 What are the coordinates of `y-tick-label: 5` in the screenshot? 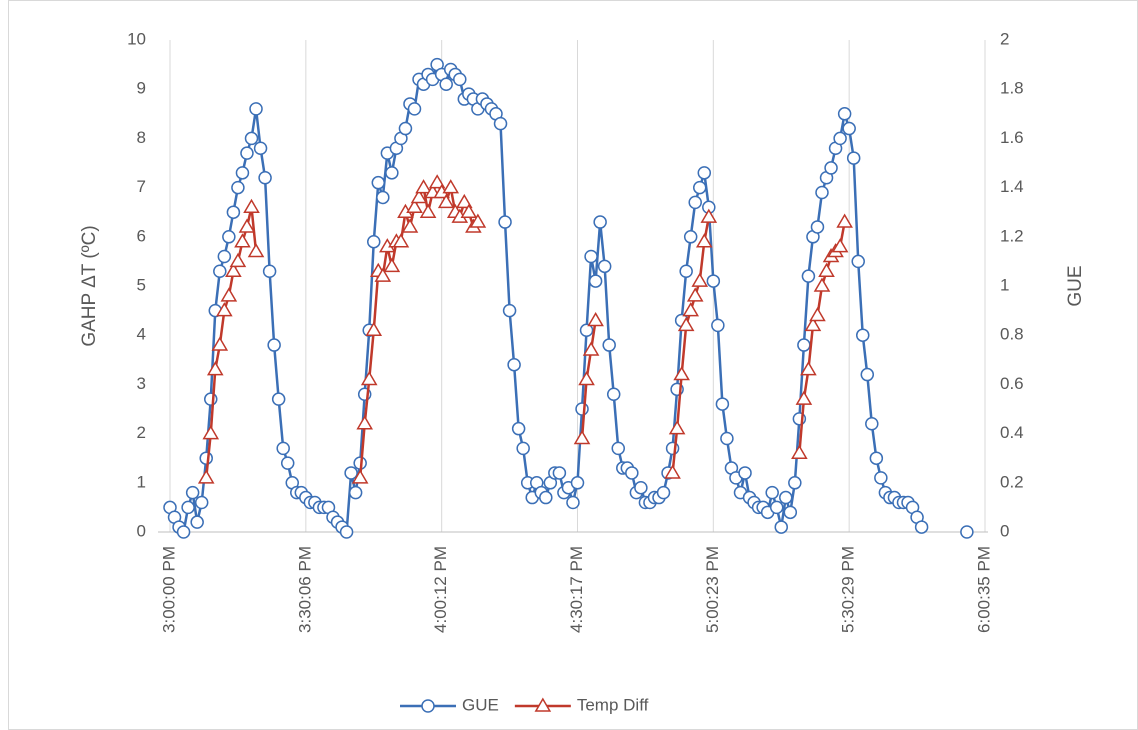 It's located at (141, 284).